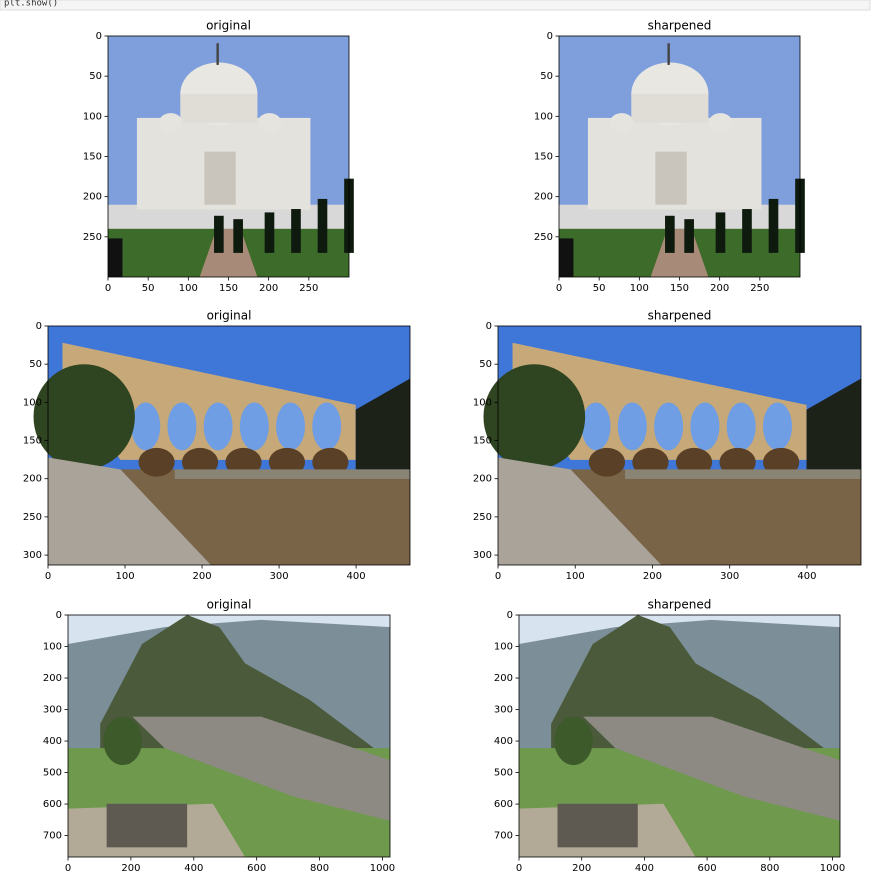 The height and width of the screenshot is (883, 885). What do you see at coordinates (319, 868) in the screenshot?
I see `x-tick-label: 800` at bounding box center [319, 868].